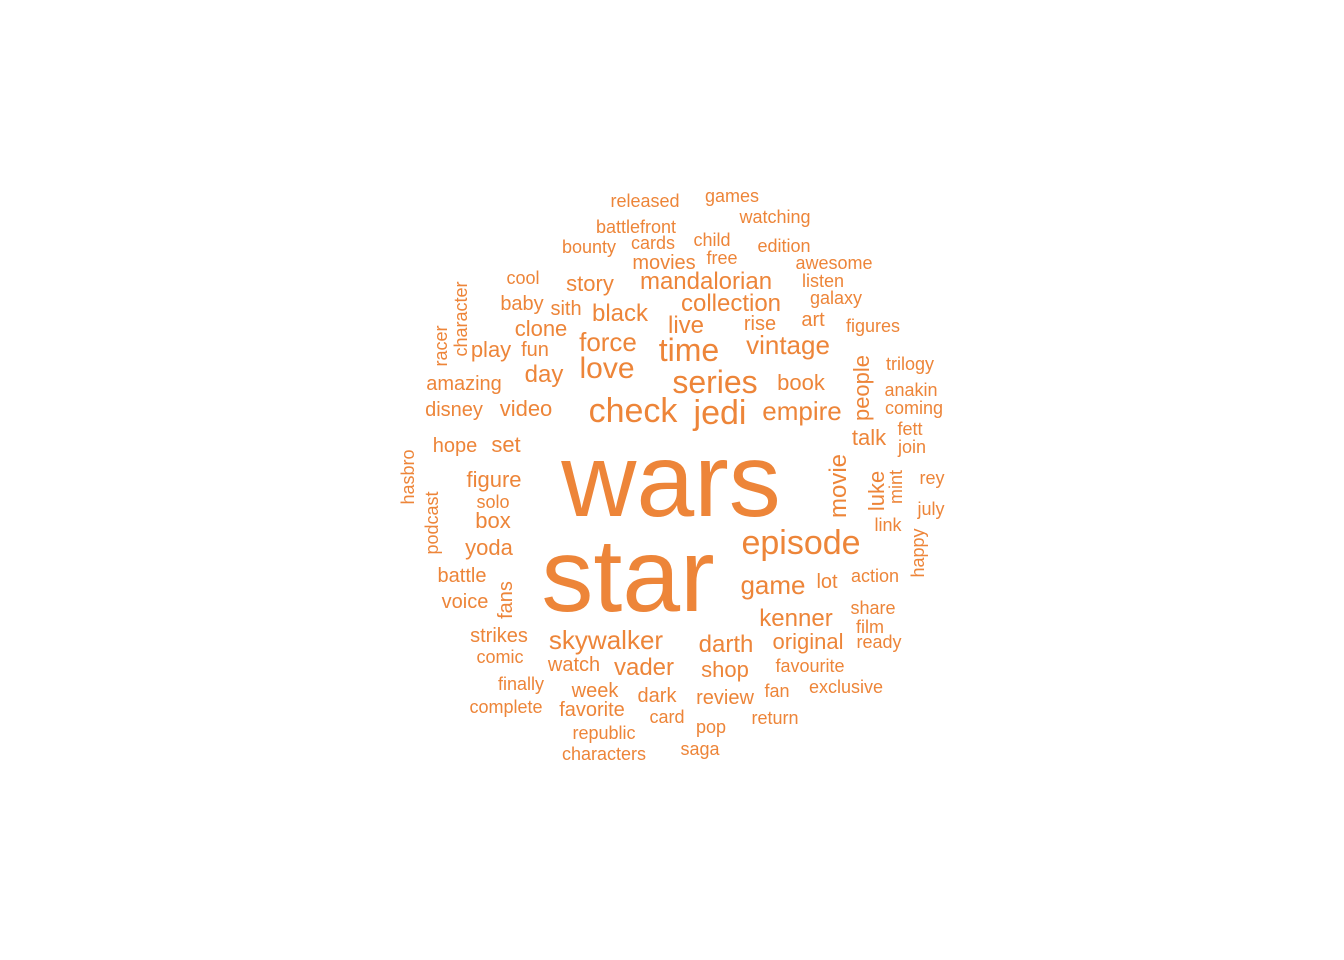 This screenshot has height=960, width=1344. Describe the element at coordinates (911, 390) in the screenshot. I see `word: anakin` at that location.